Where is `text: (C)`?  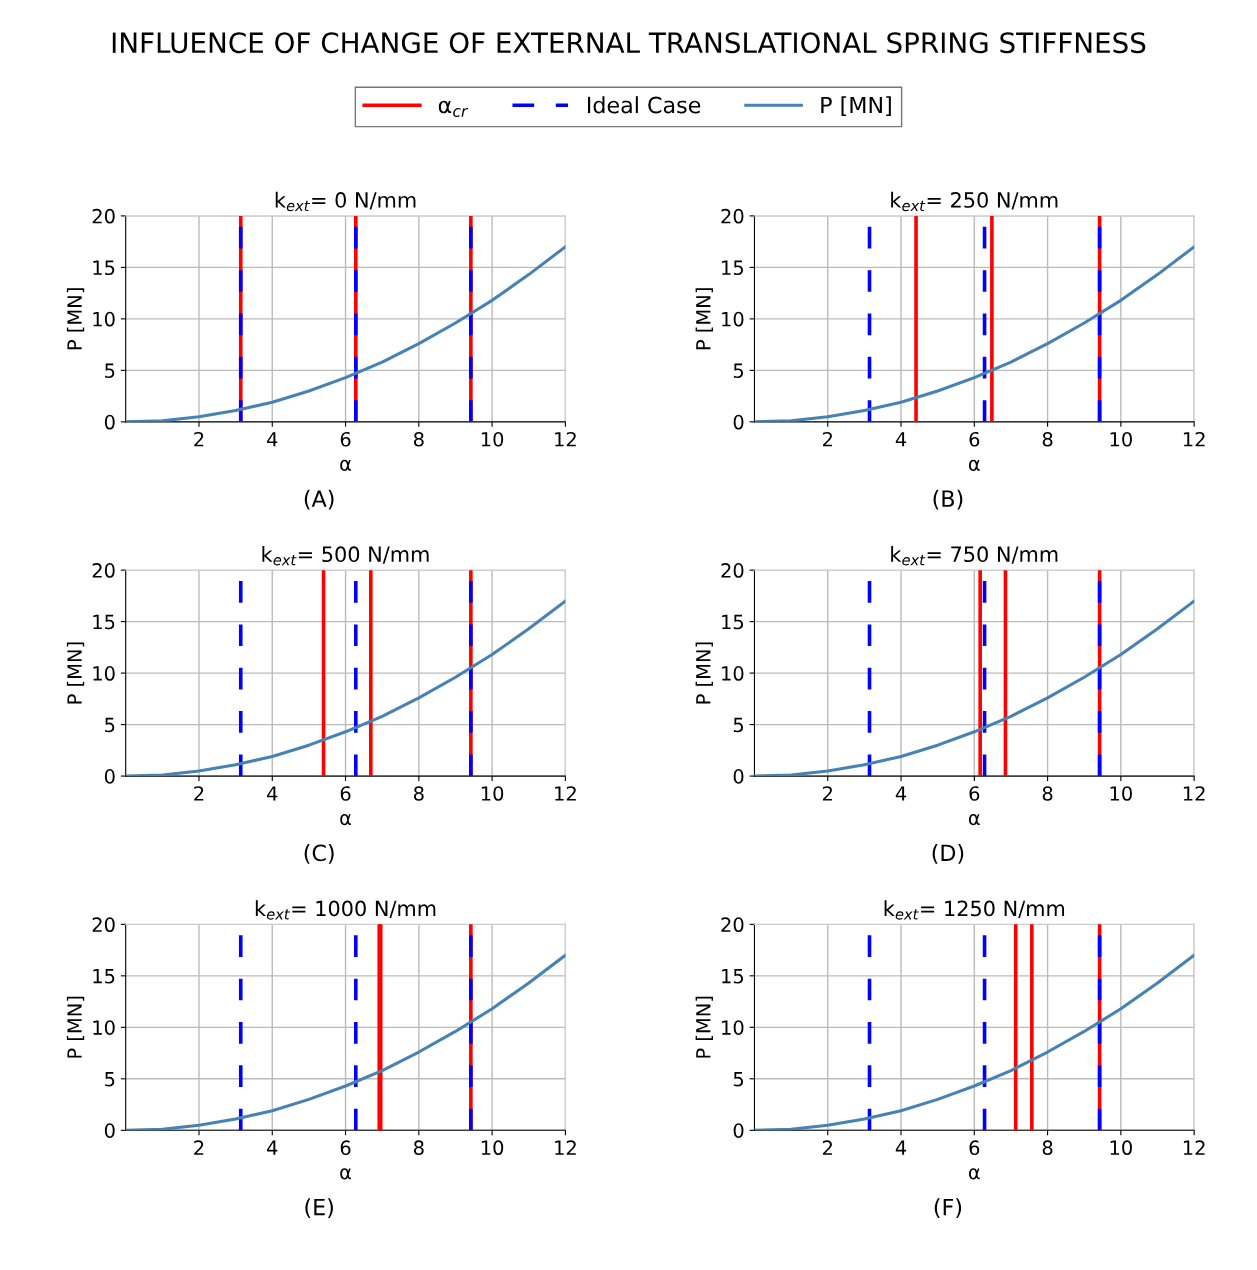 text: (C) is located at coordinates (319, 854).